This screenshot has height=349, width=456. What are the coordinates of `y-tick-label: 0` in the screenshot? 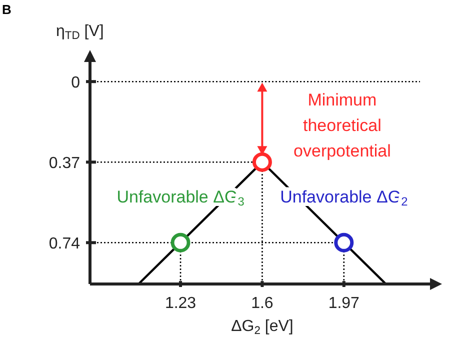 It's located at (75, 83).